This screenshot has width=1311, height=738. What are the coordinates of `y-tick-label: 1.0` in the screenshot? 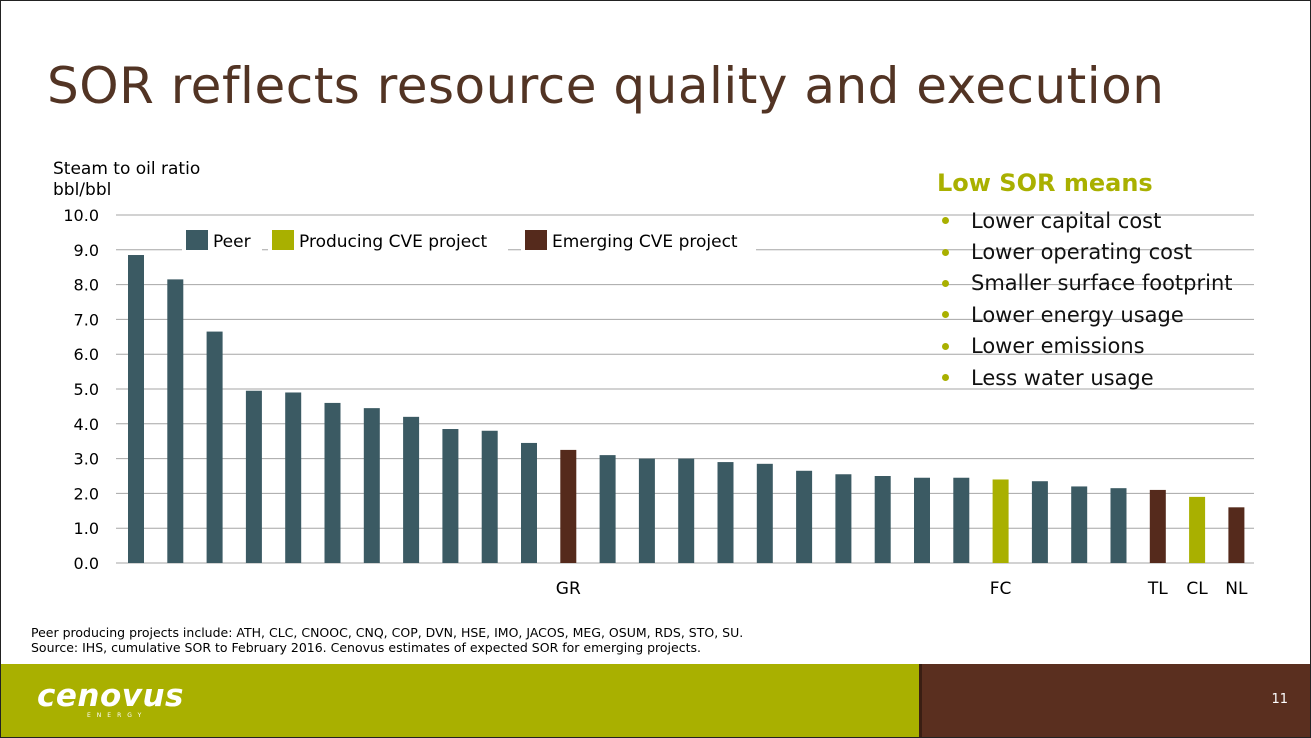 It's located at (86, 528).